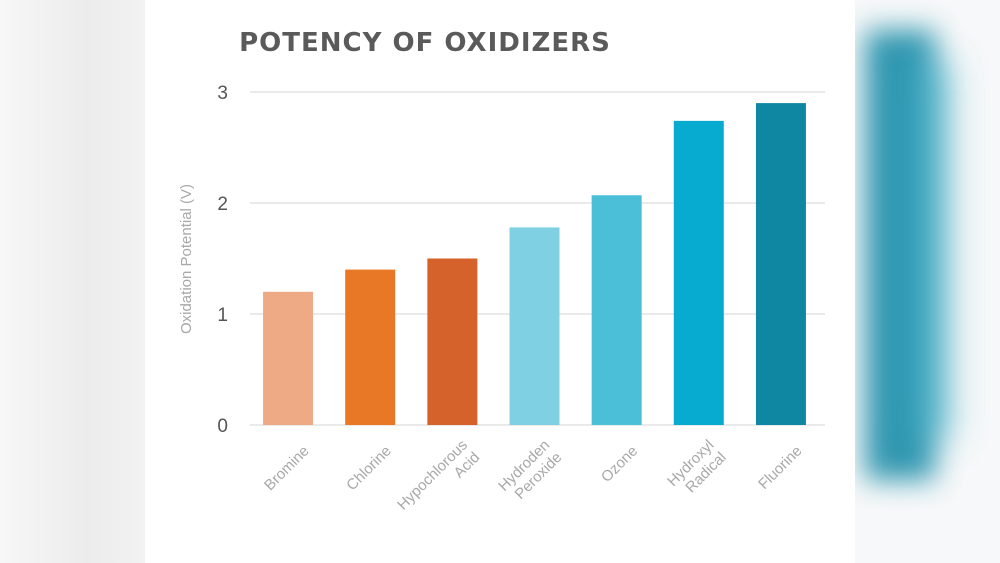 This screenshot has width=1000, height=563. What do you see at coordinates (186, 259) in the screenshot?
I see `y-axis-label: Oxidation Potential (V)` at bounding box center [186, 259].